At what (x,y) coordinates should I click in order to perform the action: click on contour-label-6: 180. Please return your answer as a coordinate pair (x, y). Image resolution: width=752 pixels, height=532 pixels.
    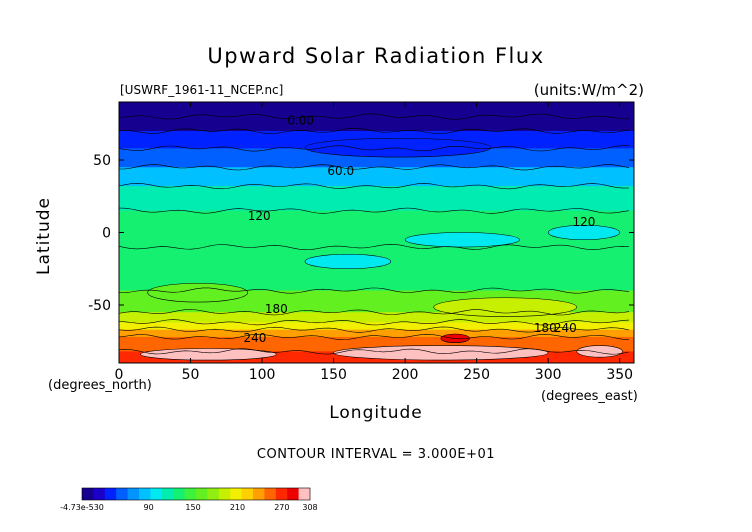
    Looking at the image, I should click on (545, 328).